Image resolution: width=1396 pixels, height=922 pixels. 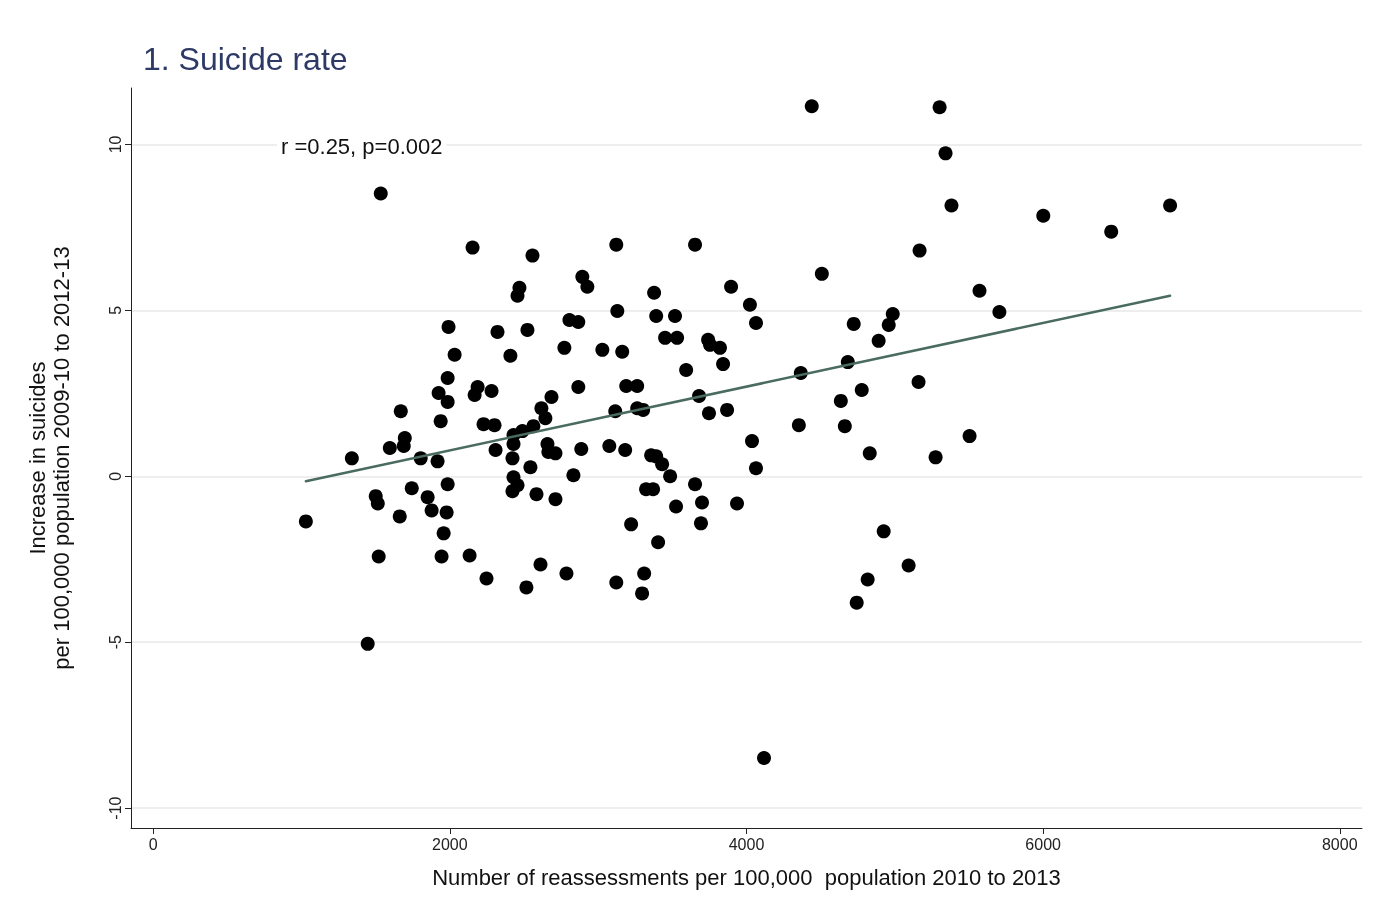 I want to click on y-axis-title: Increase in suicides per 100,000 population 2009-10 to 2012-13, so click(x=49, y=458).